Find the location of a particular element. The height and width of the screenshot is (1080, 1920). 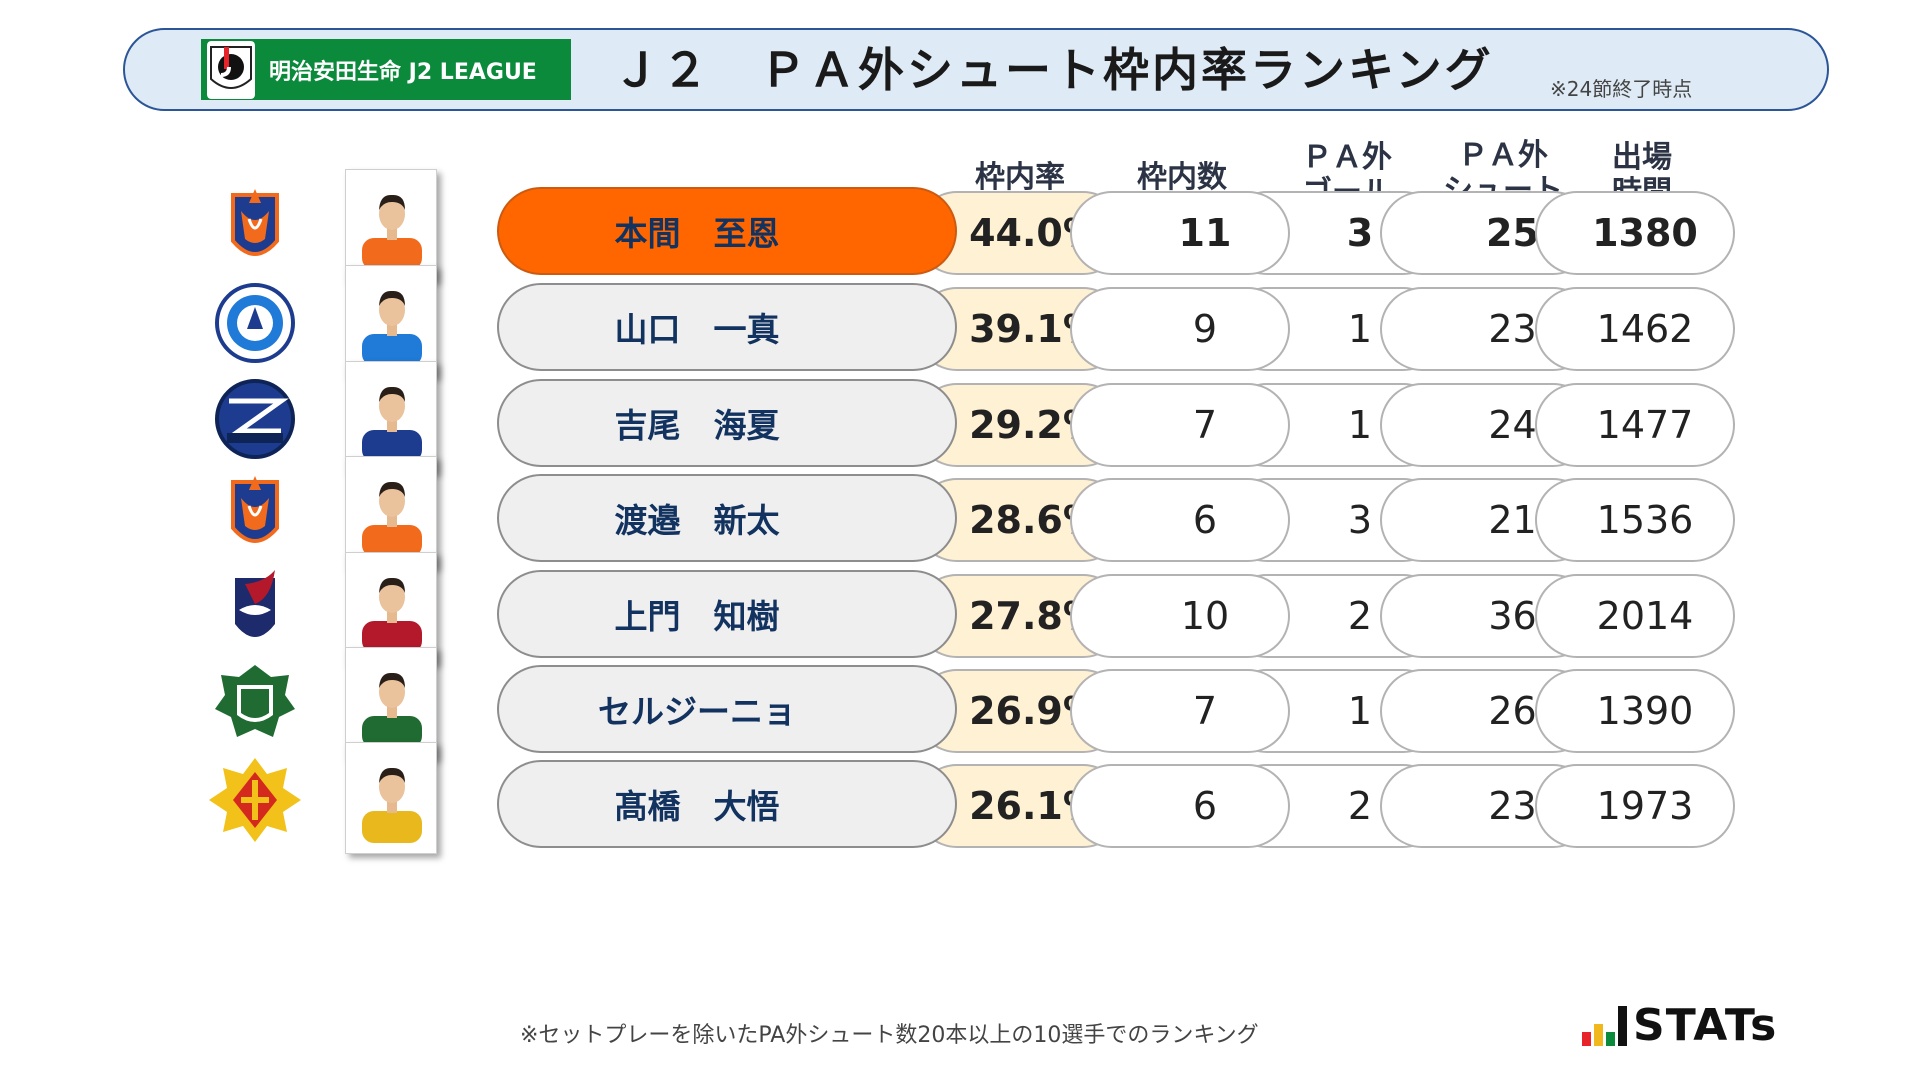

column-header-on-target: 枠内数 is located at coordinates (1182, 177).